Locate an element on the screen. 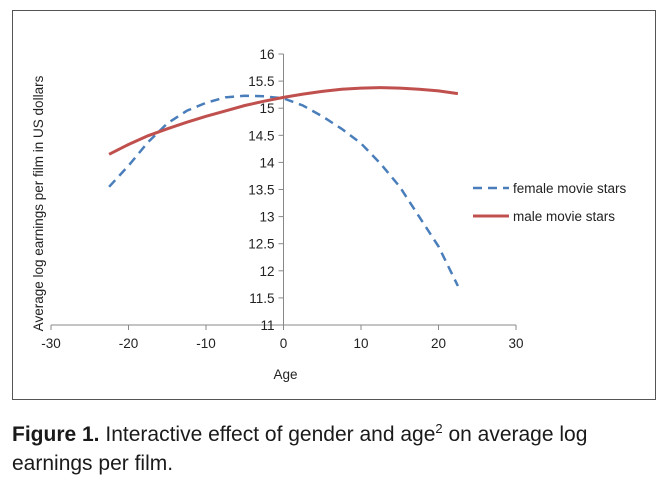 The height and width of the screenshot is (490, 666). caption-superscript: 2 is located at coordinates (439, 428).